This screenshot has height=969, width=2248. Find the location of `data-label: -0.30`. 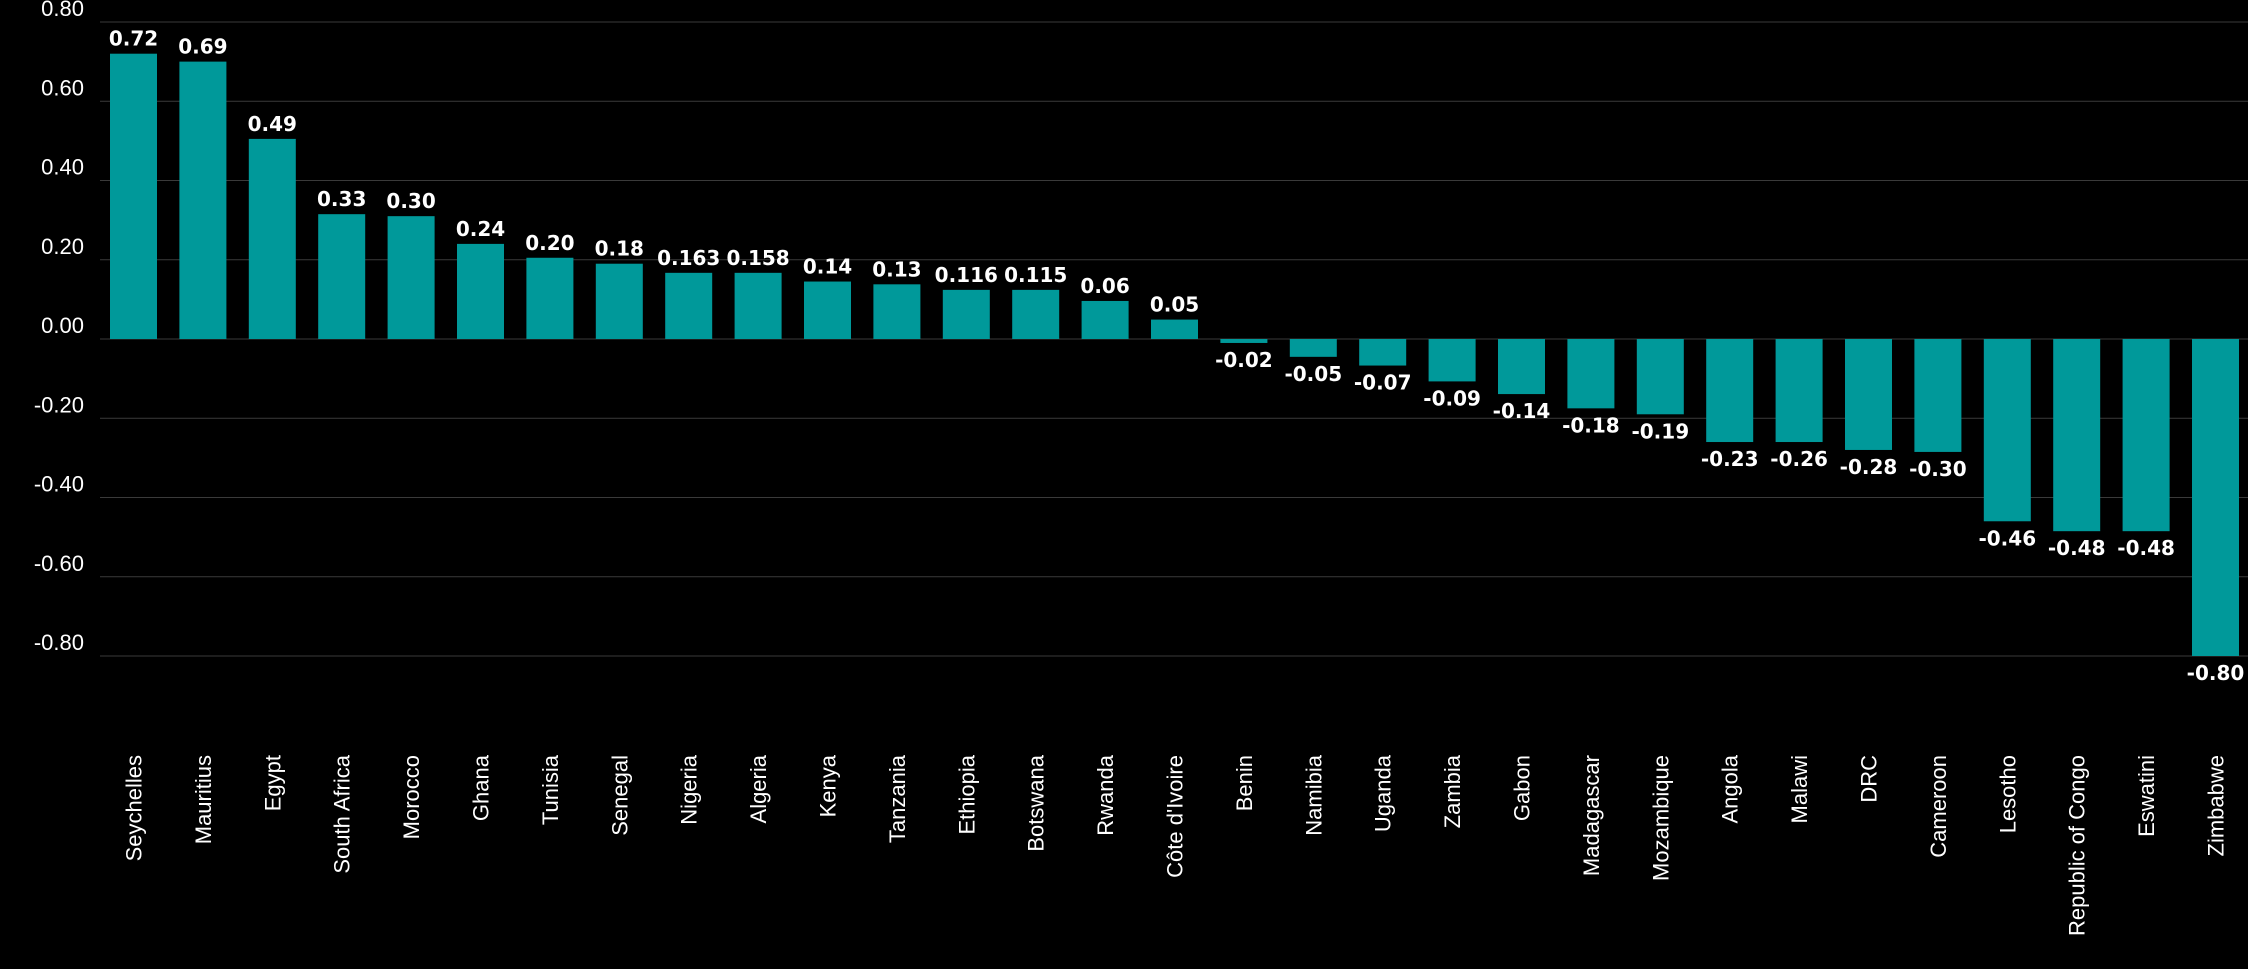

data-label: -0.30 is located at coordinates (1938, 469).